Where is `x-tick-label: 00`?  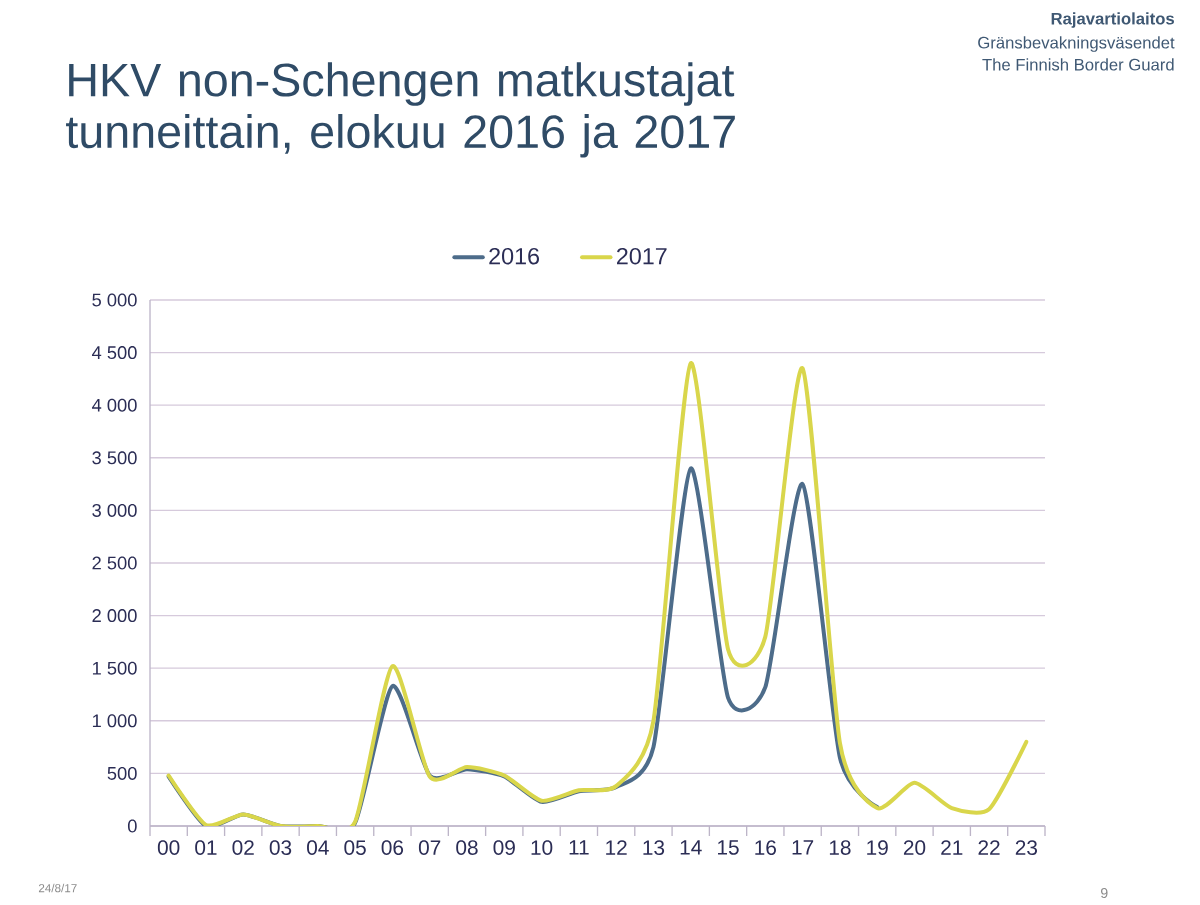 x-tick-label: 00 is located at coordinates (168, 847).